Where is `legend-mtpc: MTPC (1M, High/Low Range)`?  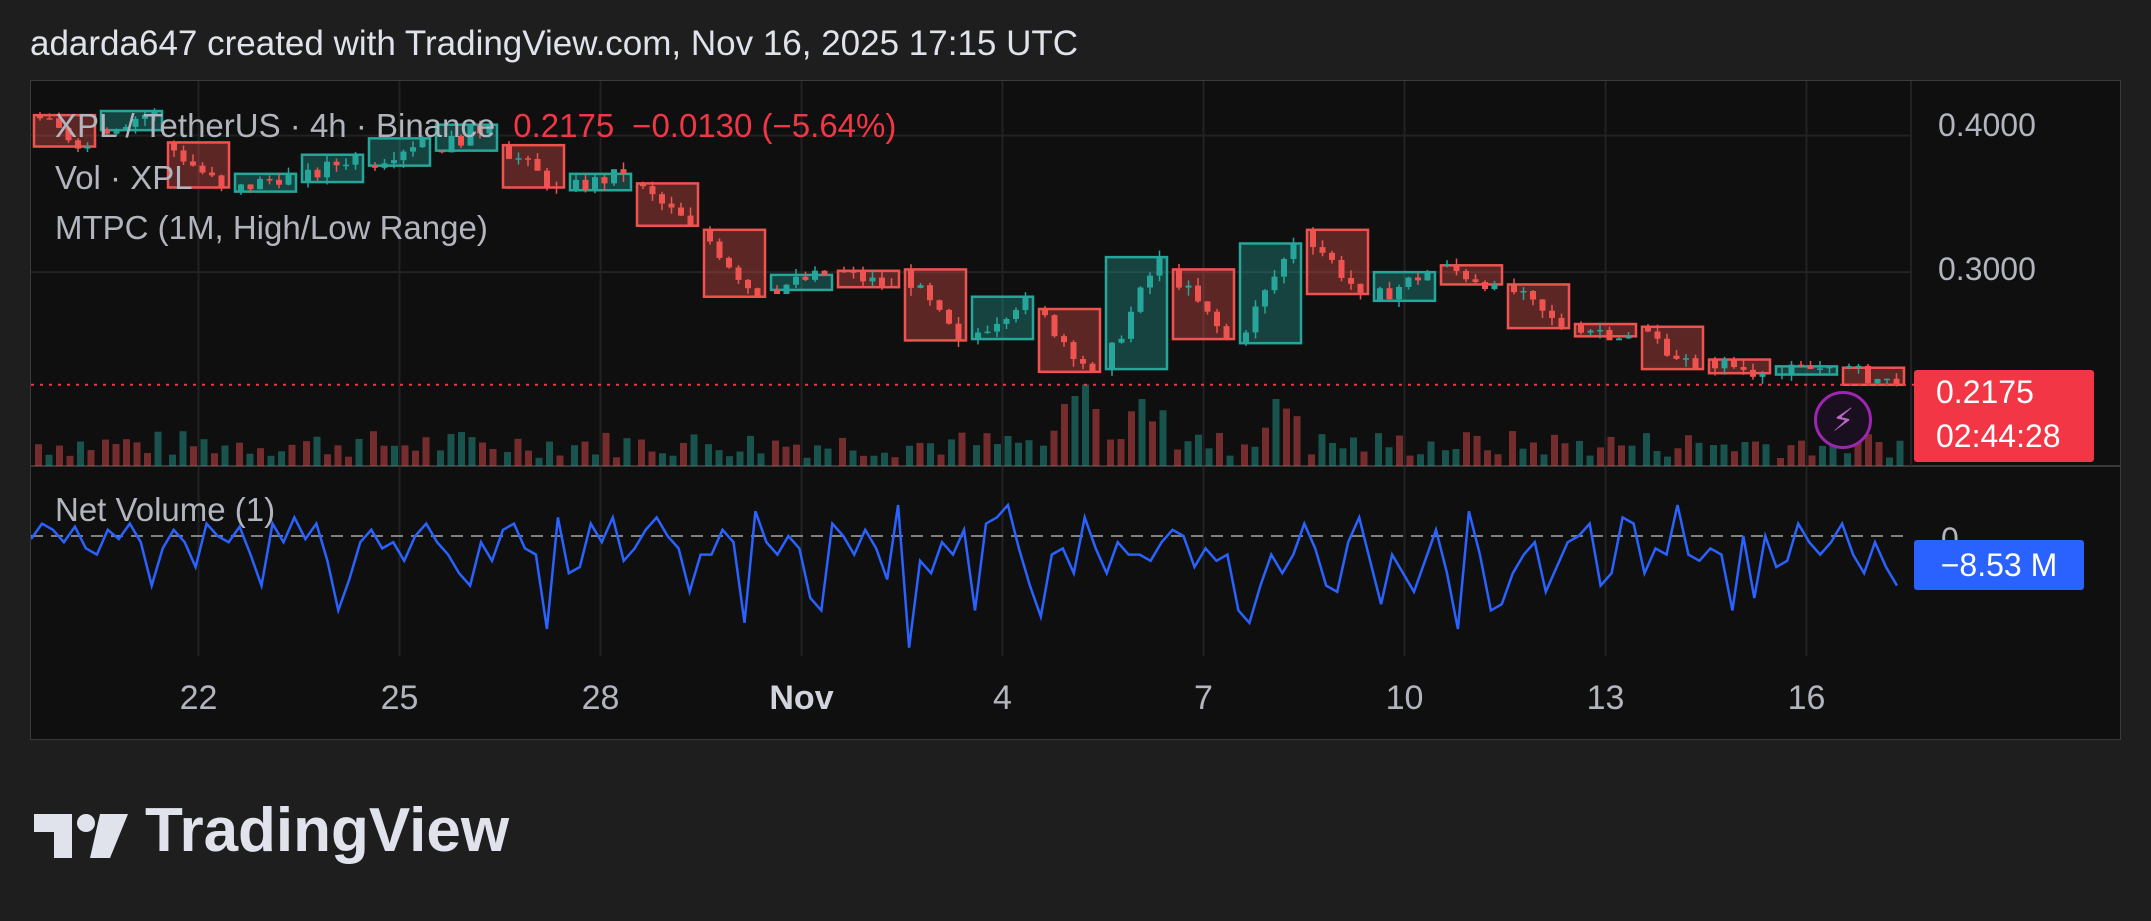
legend-mtpc: MTPC (1M, High/Low Range) is located at coordinates (271, 227).